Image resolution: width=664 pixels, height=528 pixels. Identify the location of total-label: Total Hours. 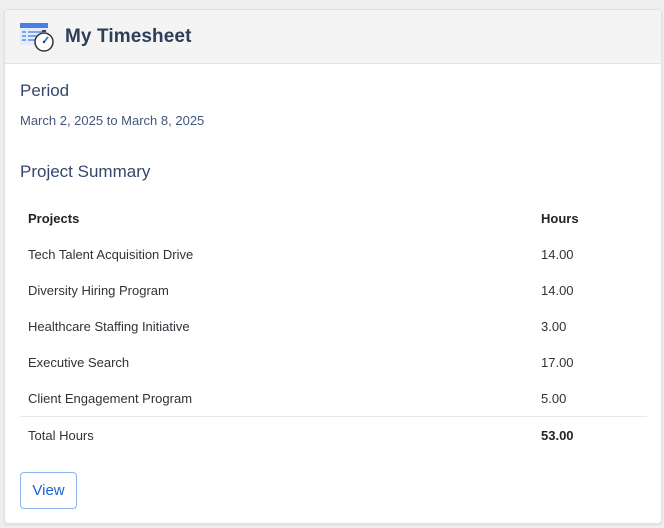
(276, 434).